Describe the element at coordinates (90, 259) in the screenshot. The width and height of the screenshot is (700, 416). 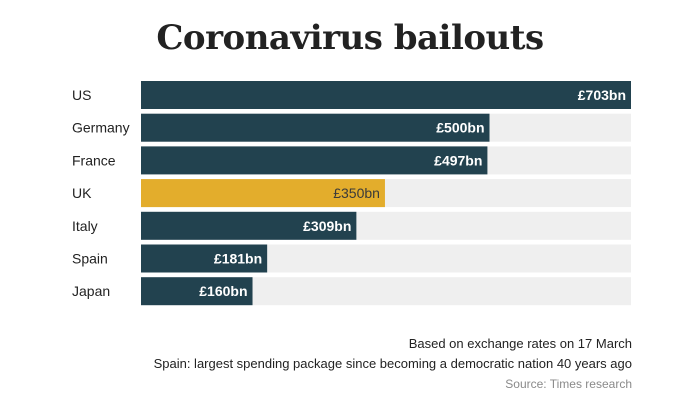
I see `category-label-spain: Spain` at that location.